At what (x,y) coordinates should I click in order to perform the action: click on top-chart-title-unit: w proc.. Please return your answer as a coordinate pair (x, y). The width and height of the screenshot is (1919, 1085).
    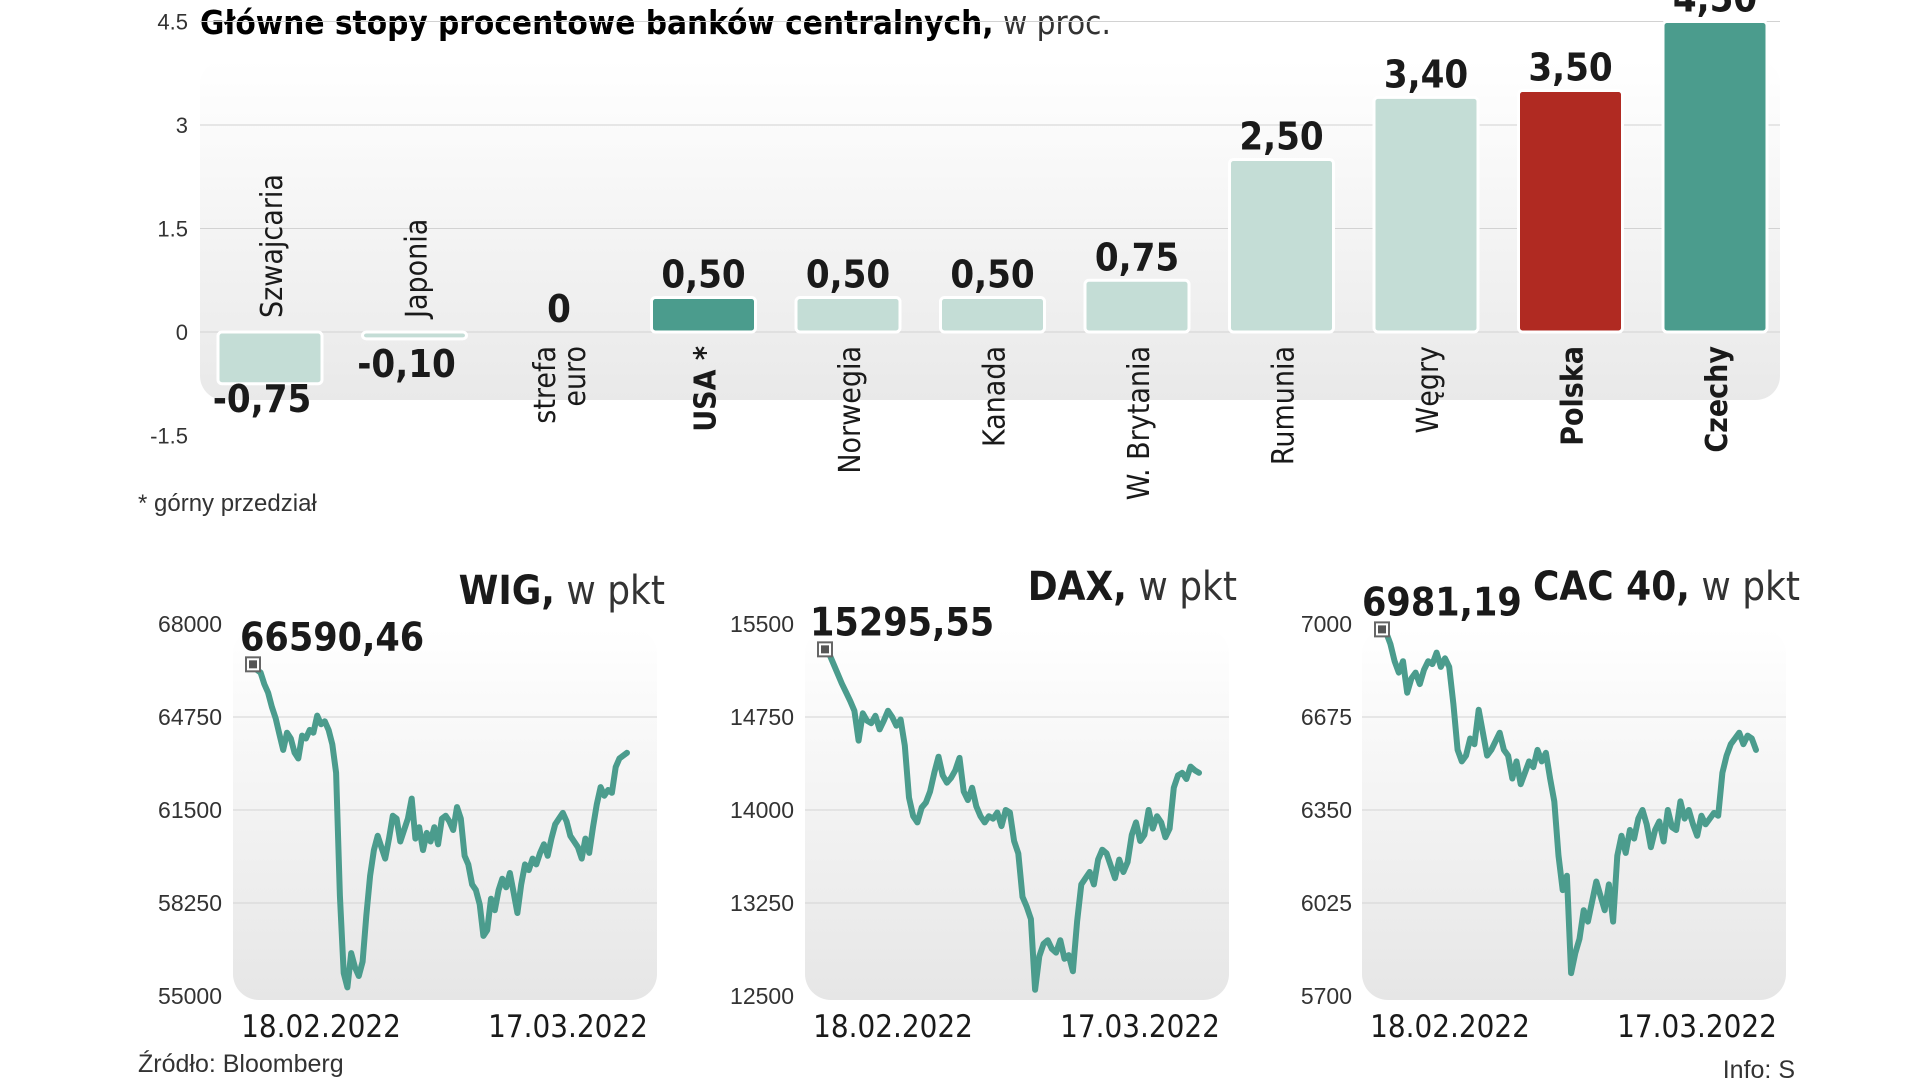
    Looking at the image, I should click on (1052, 22).